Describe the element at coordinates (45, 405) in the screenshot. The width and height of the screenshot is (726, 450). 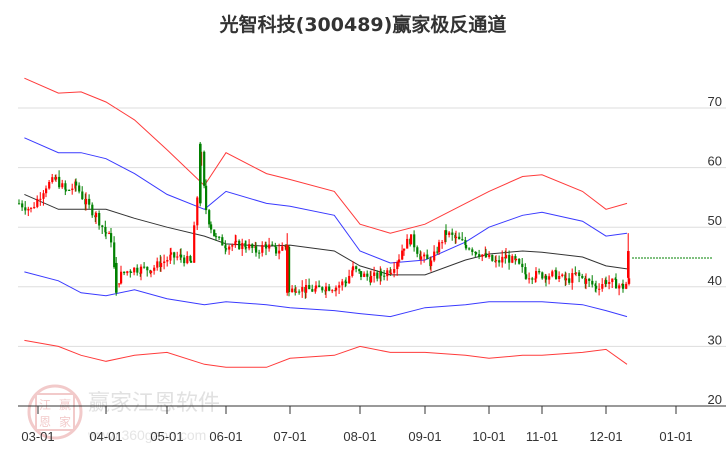
I see `svg-text: 江` at that location.